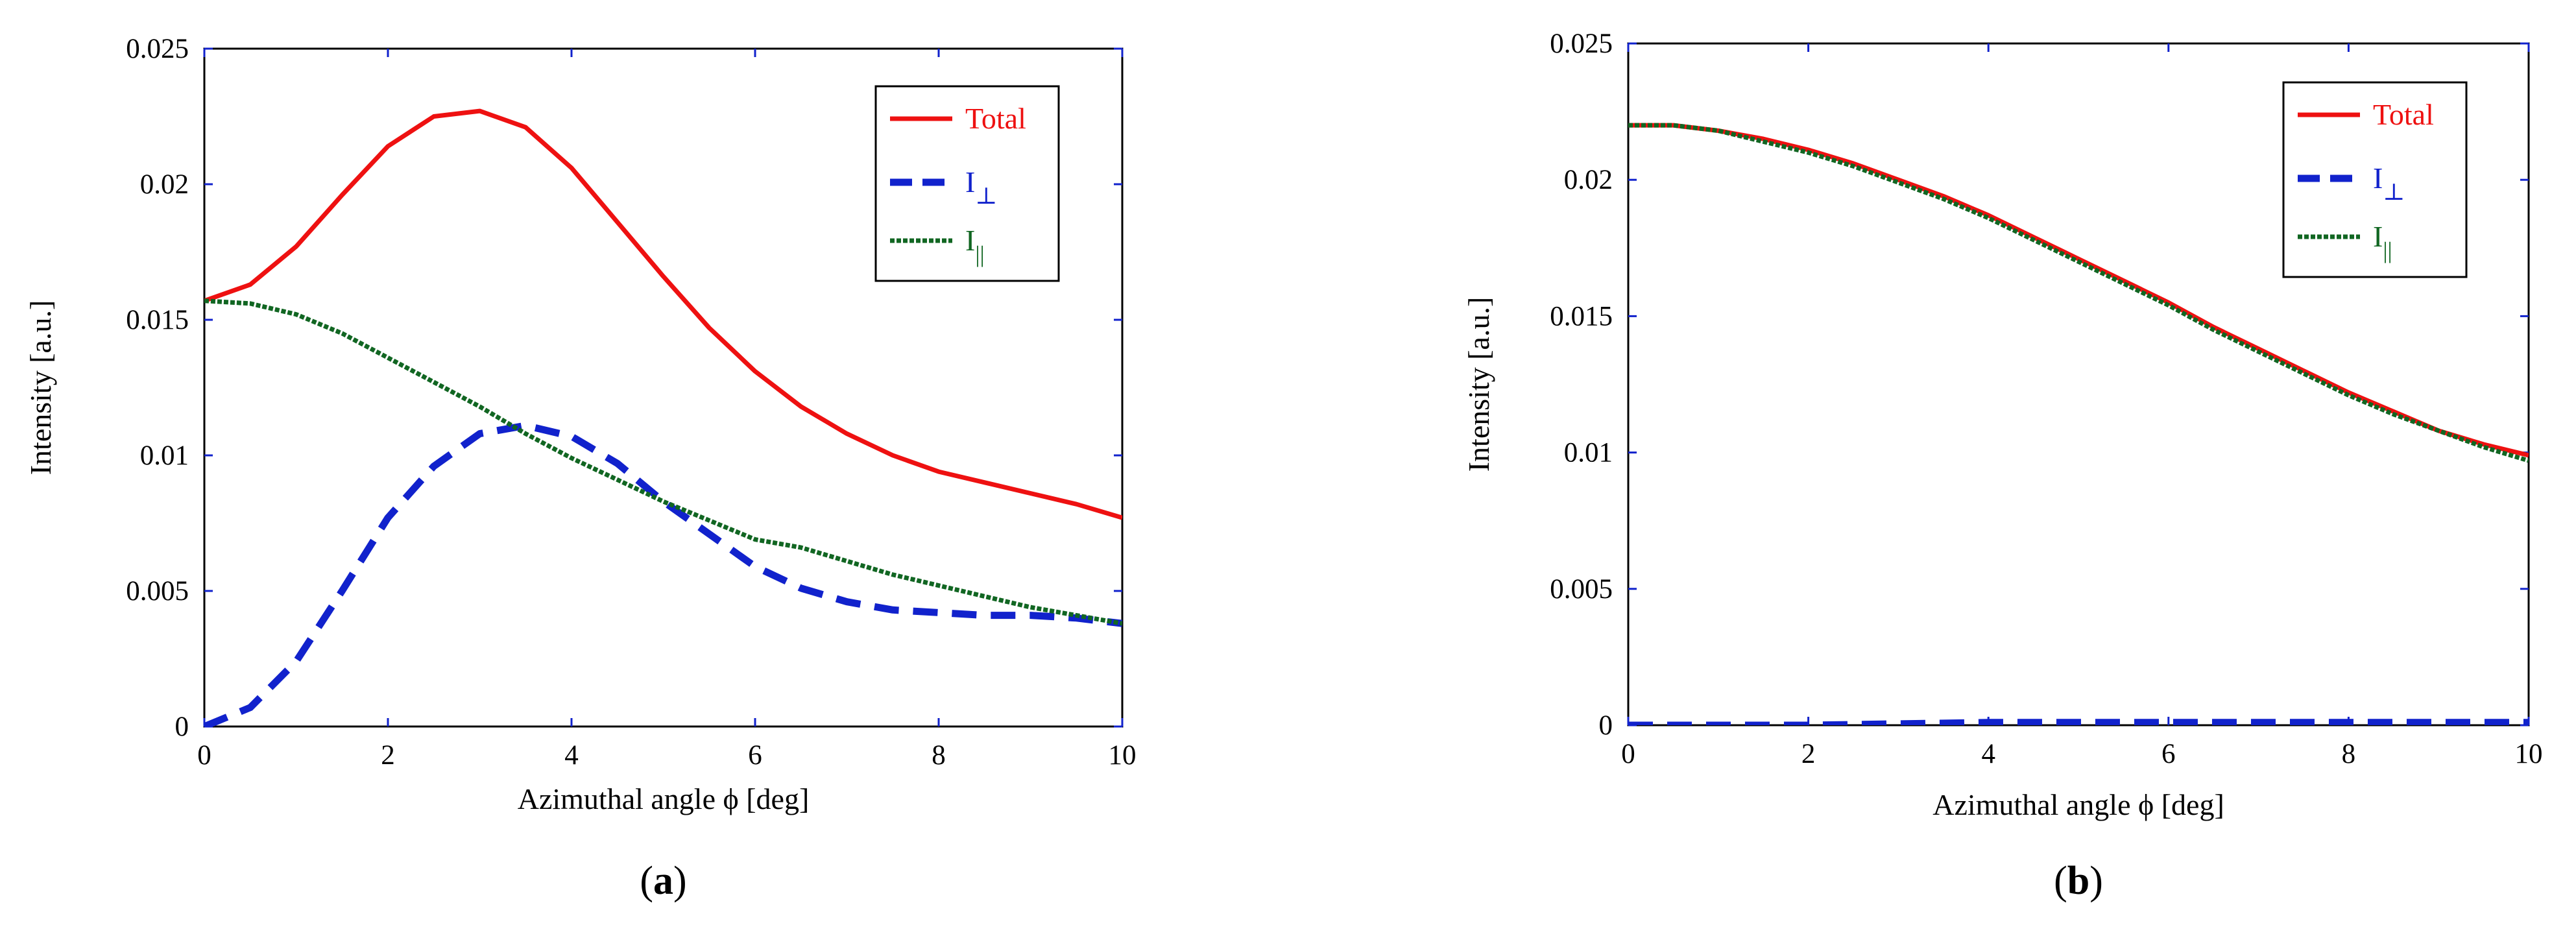  Describe the element at coordinates (663, 881) in the screenshot. I see `panel-caption: (a)` at that location.